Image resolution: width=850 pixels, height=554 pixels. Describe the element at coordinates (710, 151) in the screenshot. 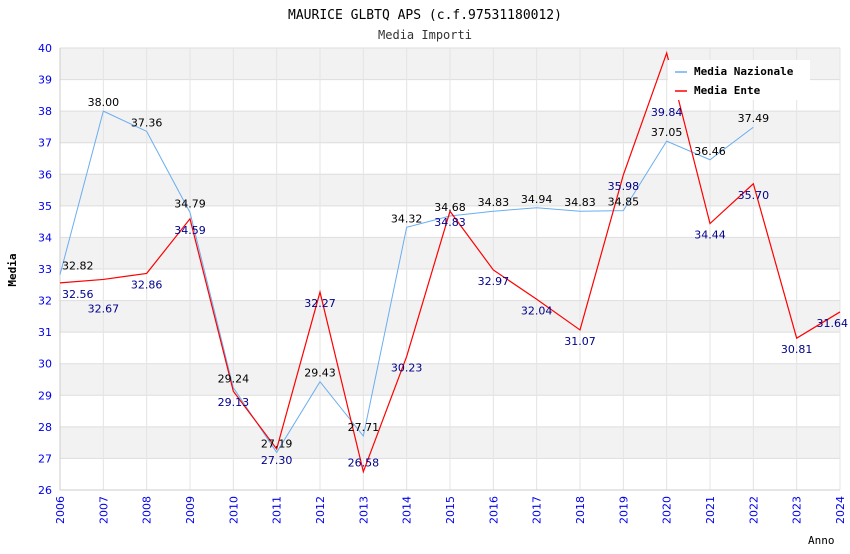

I see `data-label-nazionale: 36.46` at that location.